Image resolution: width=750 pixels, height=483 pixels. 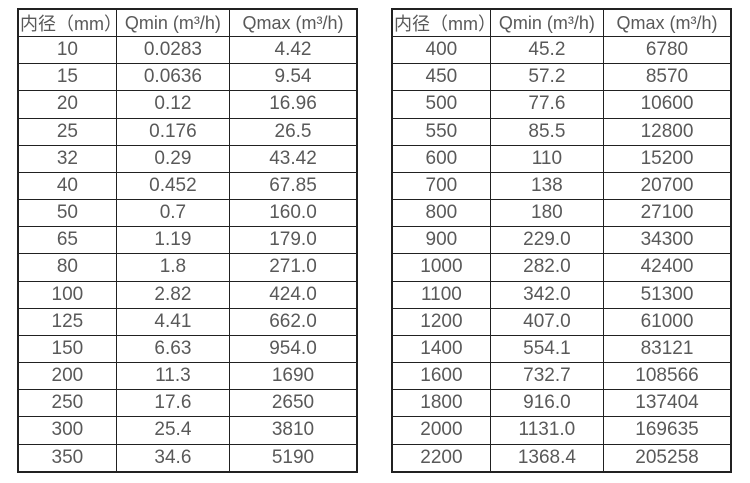 I want to click on table-row: 2200 1368.4 205258, so click(x=561, y=458).